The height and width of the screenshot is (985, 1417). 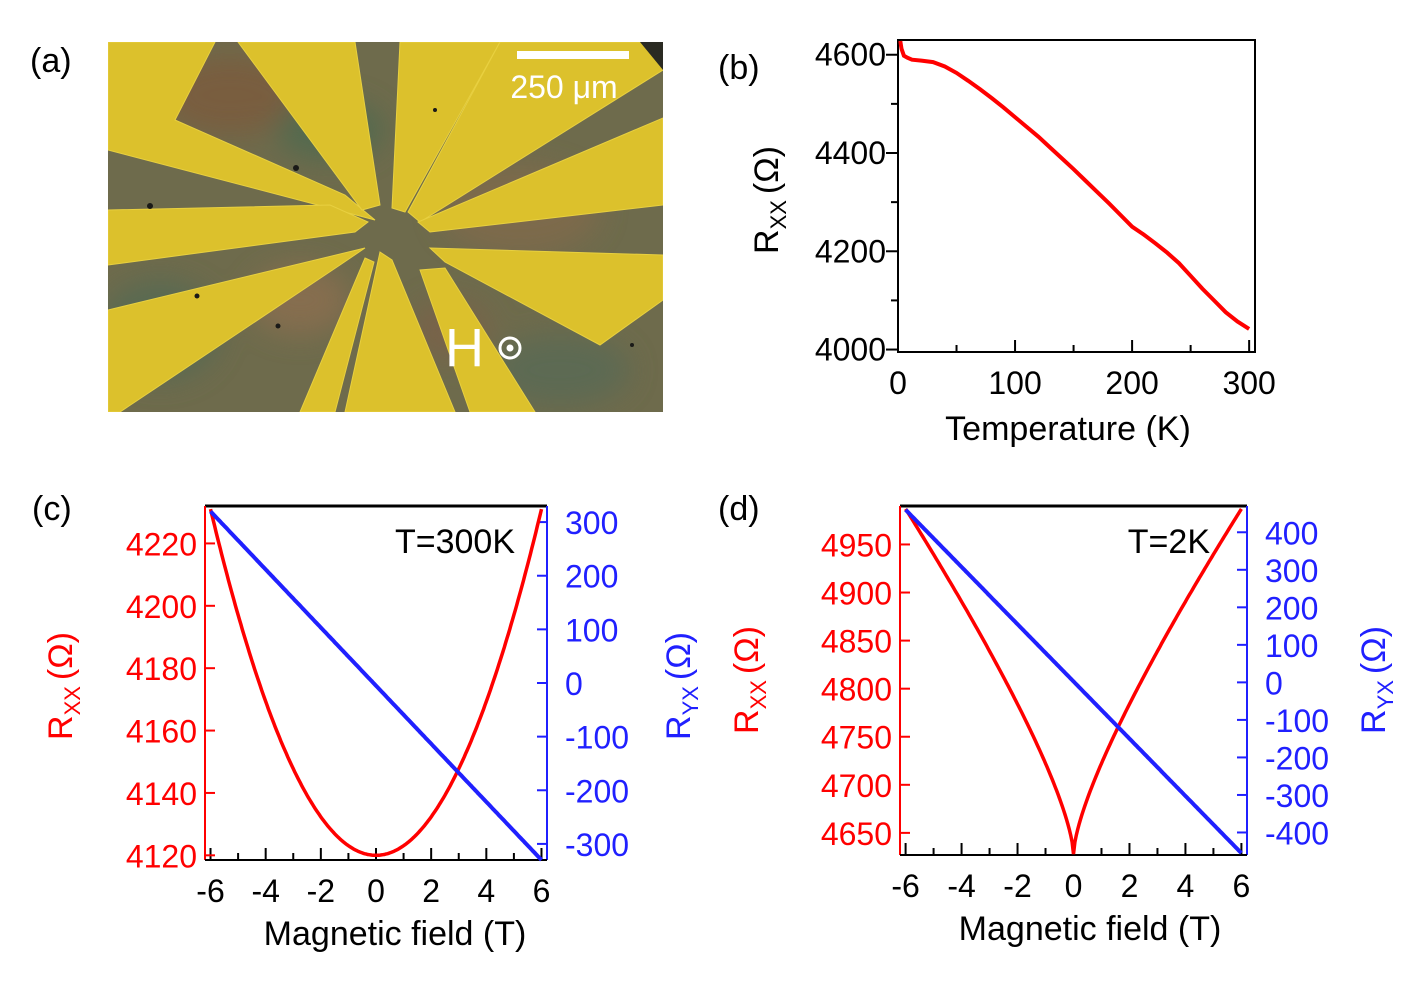 I want to click on panel-c-right-tick-label: -100, so click(x=597, y=738).